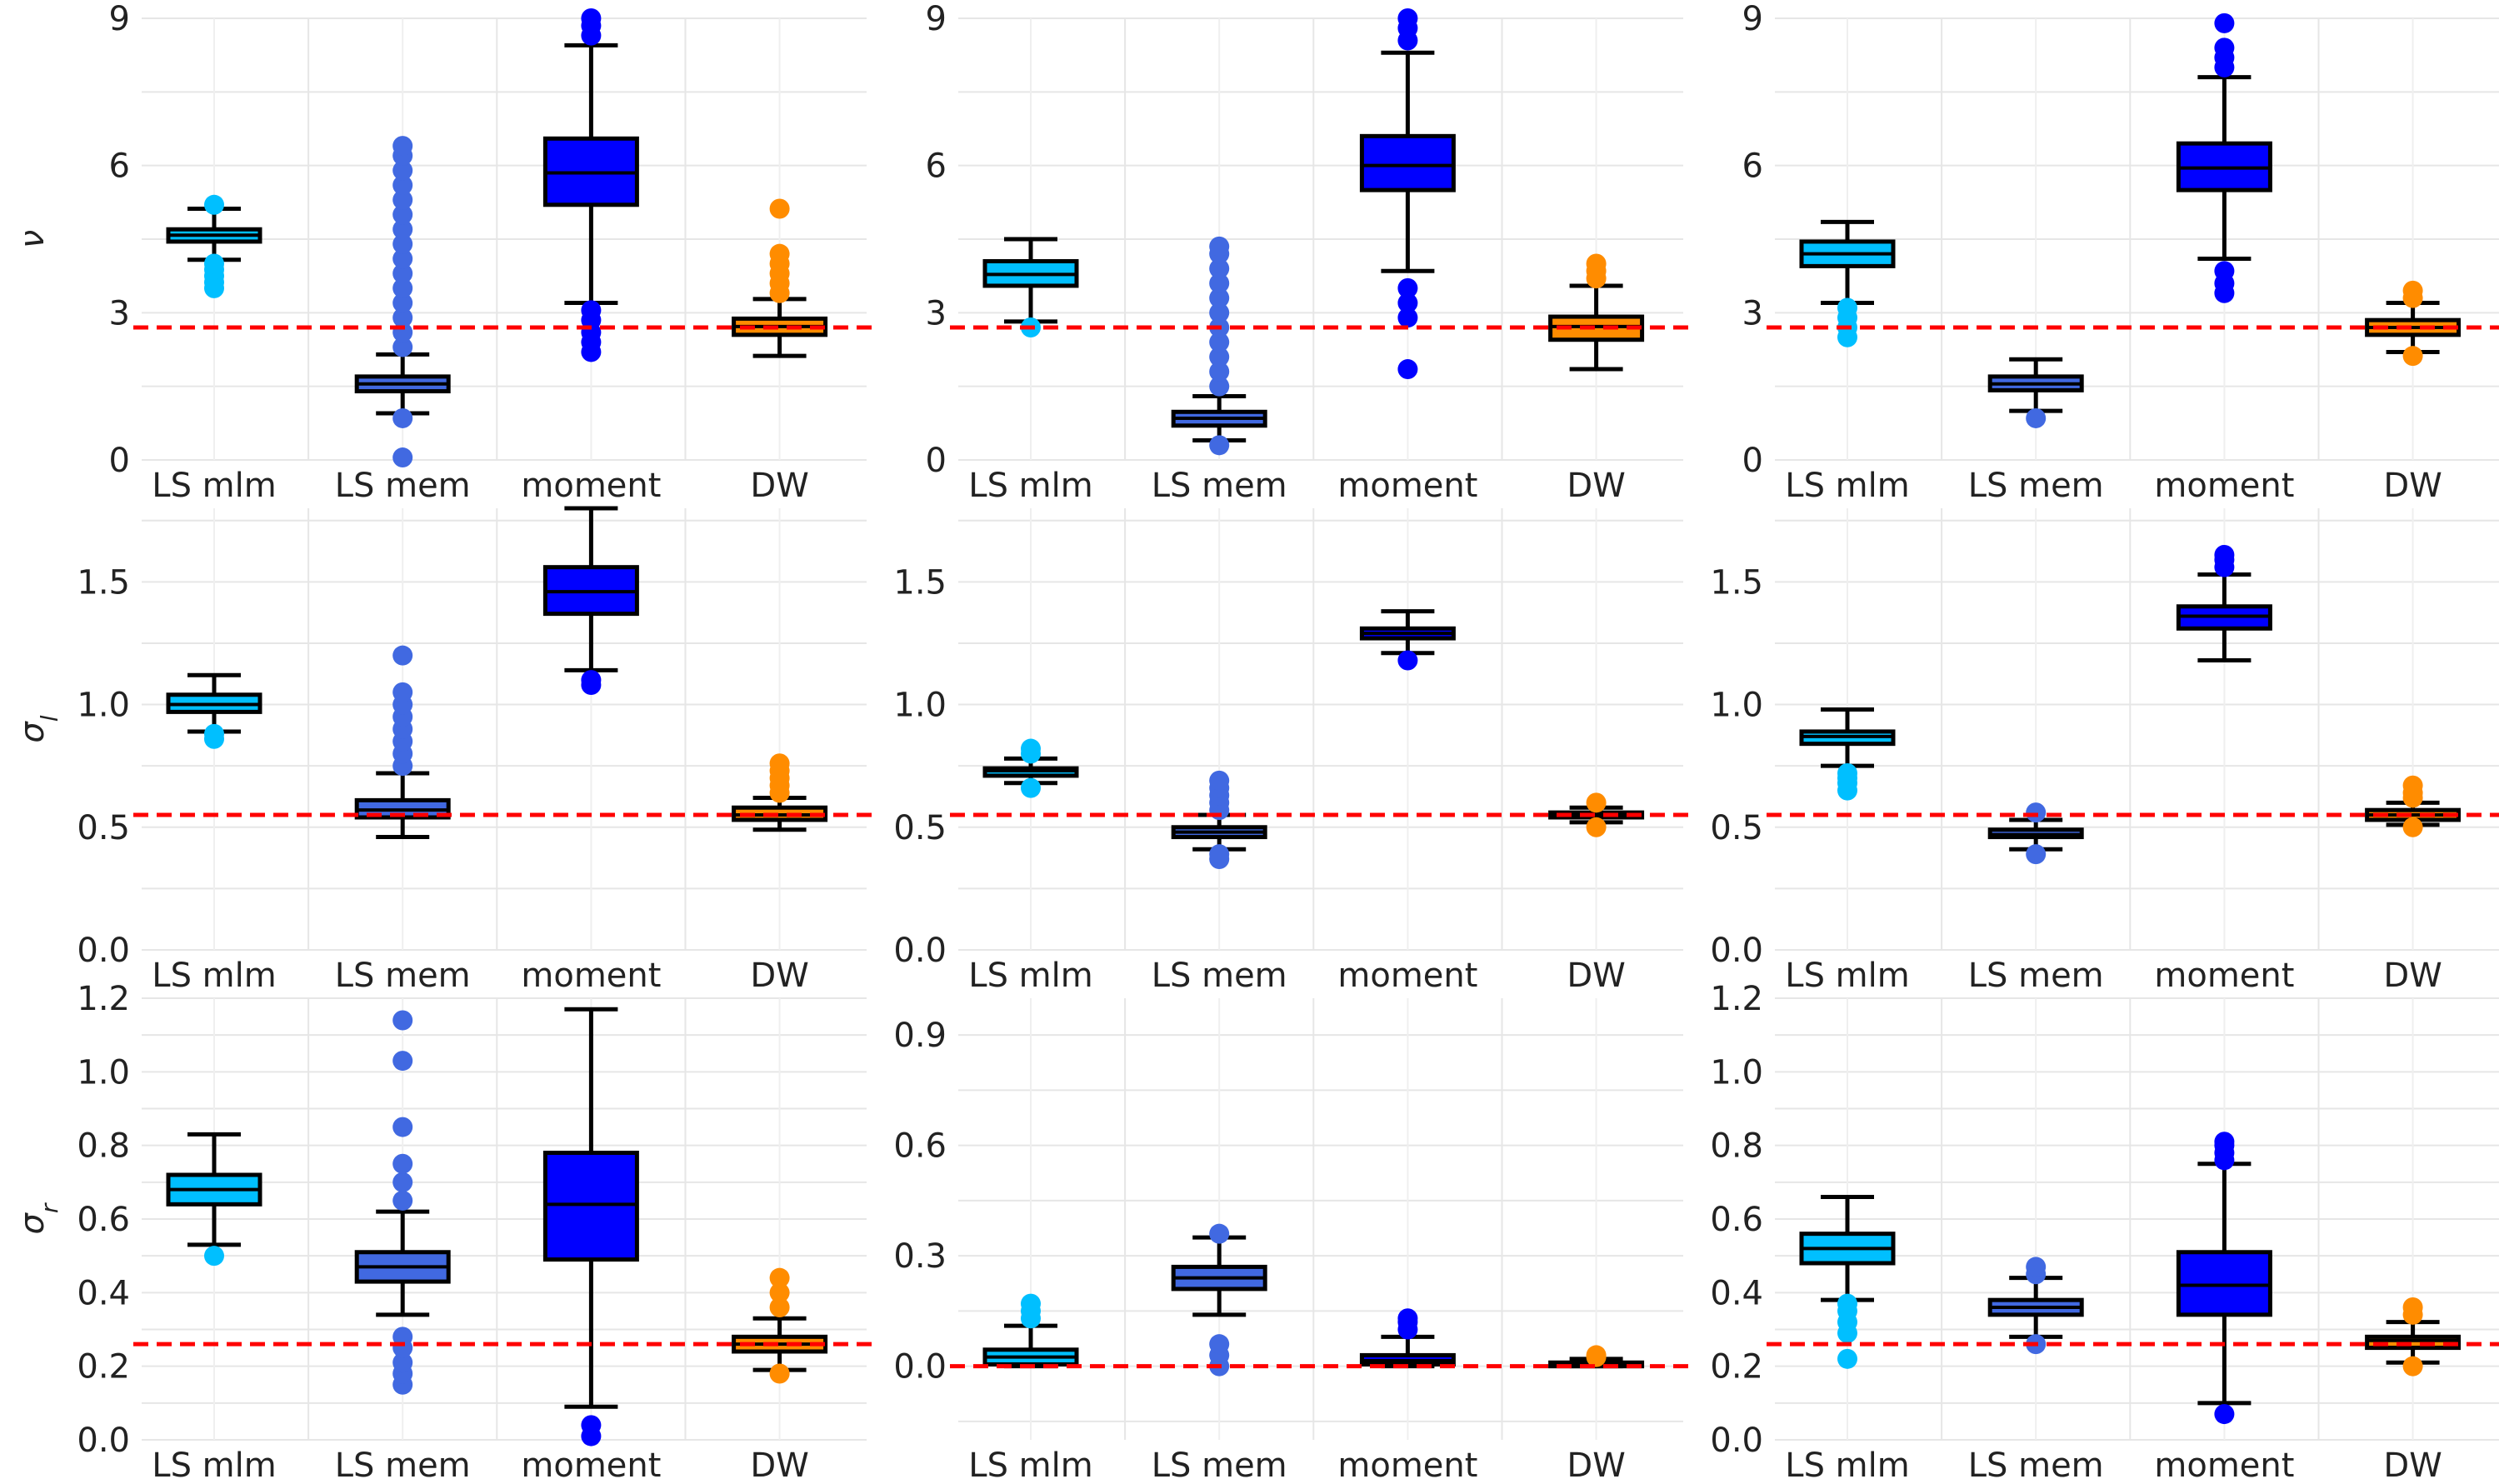 The image size is (2499, 1484). What do you see at coordinates (920, 1036) in the screenshot?
I see `y-tick-label: 0.9` at bounding box center [920, 1036].